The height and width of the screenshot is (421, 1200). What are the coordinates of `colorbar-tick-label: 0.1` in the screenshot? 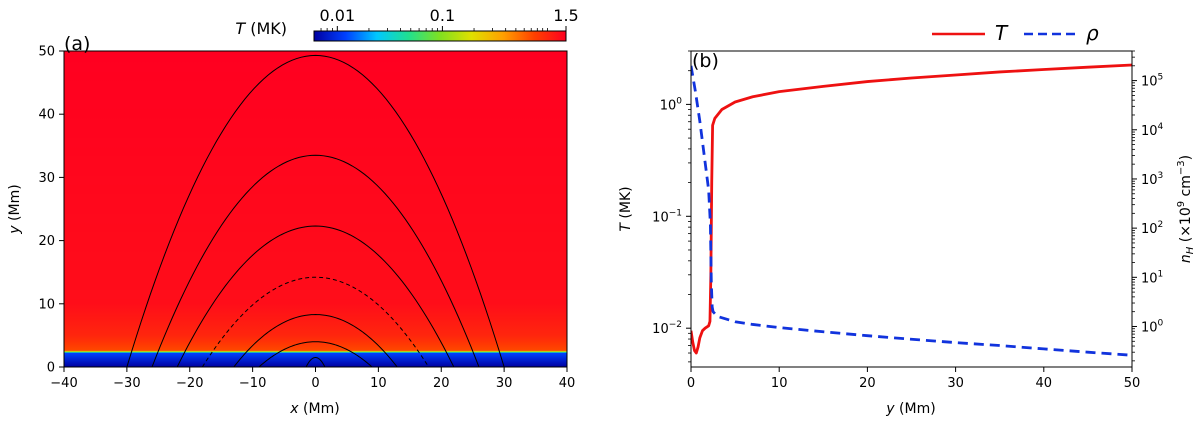 It's located at (442, 15).